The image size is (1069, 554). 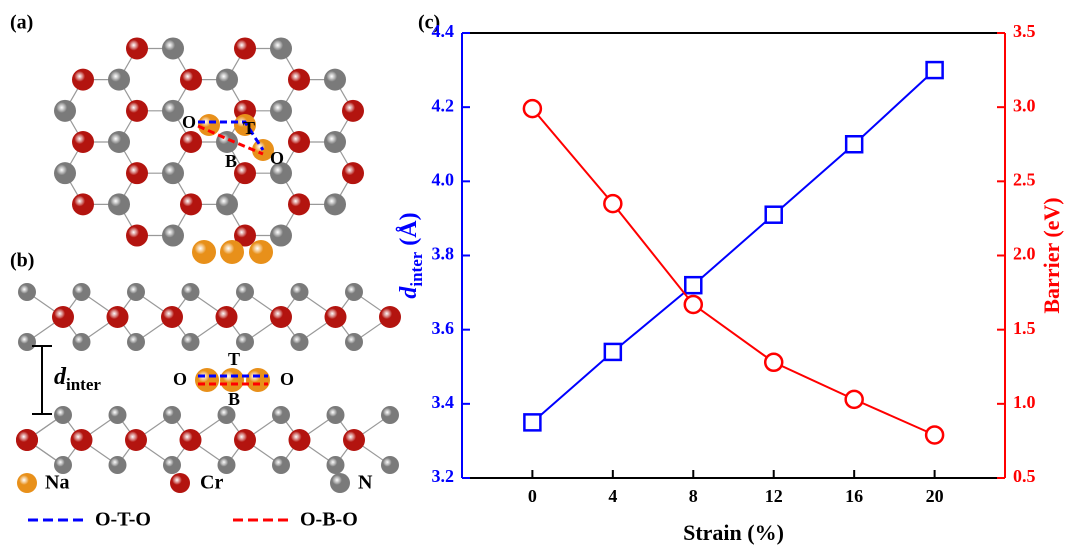 What do you see at coordinates (443, 31) in the screenshot?
I see `y-tick-label: 4.4` at bounding box center [443, 31].